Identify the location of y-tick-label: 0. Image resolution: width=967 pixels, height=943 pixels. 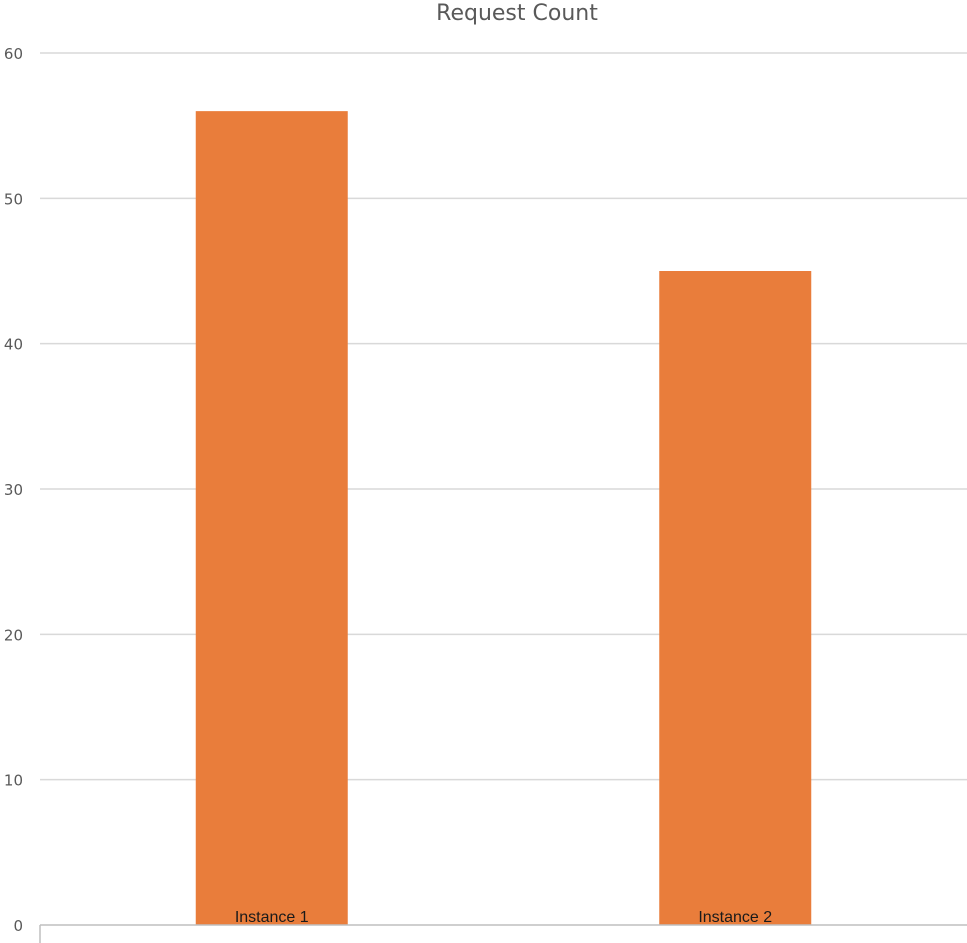
(18, 926).